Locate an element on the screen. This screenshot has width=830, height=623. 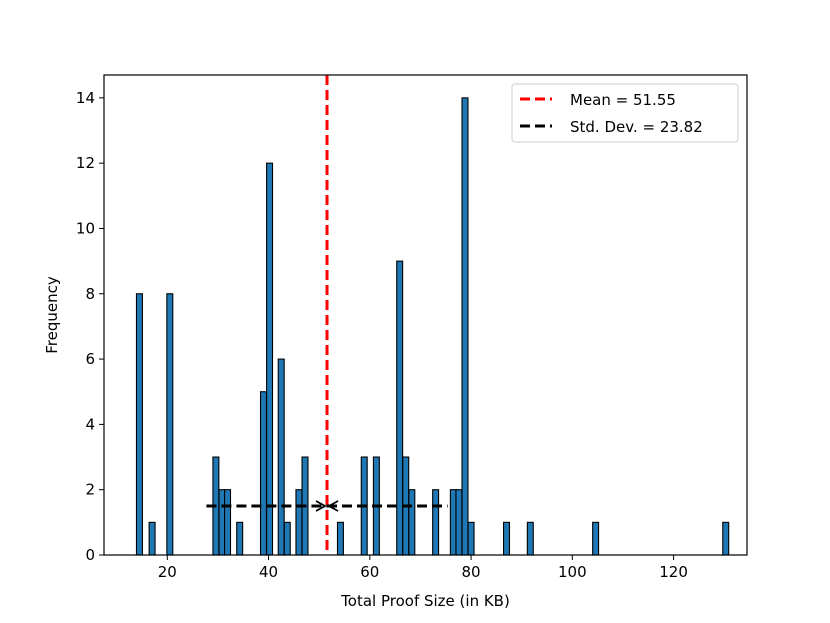
legend: Mean = 51.55 Std. Dev. = 23.82 is located at coordinates (625, 113).